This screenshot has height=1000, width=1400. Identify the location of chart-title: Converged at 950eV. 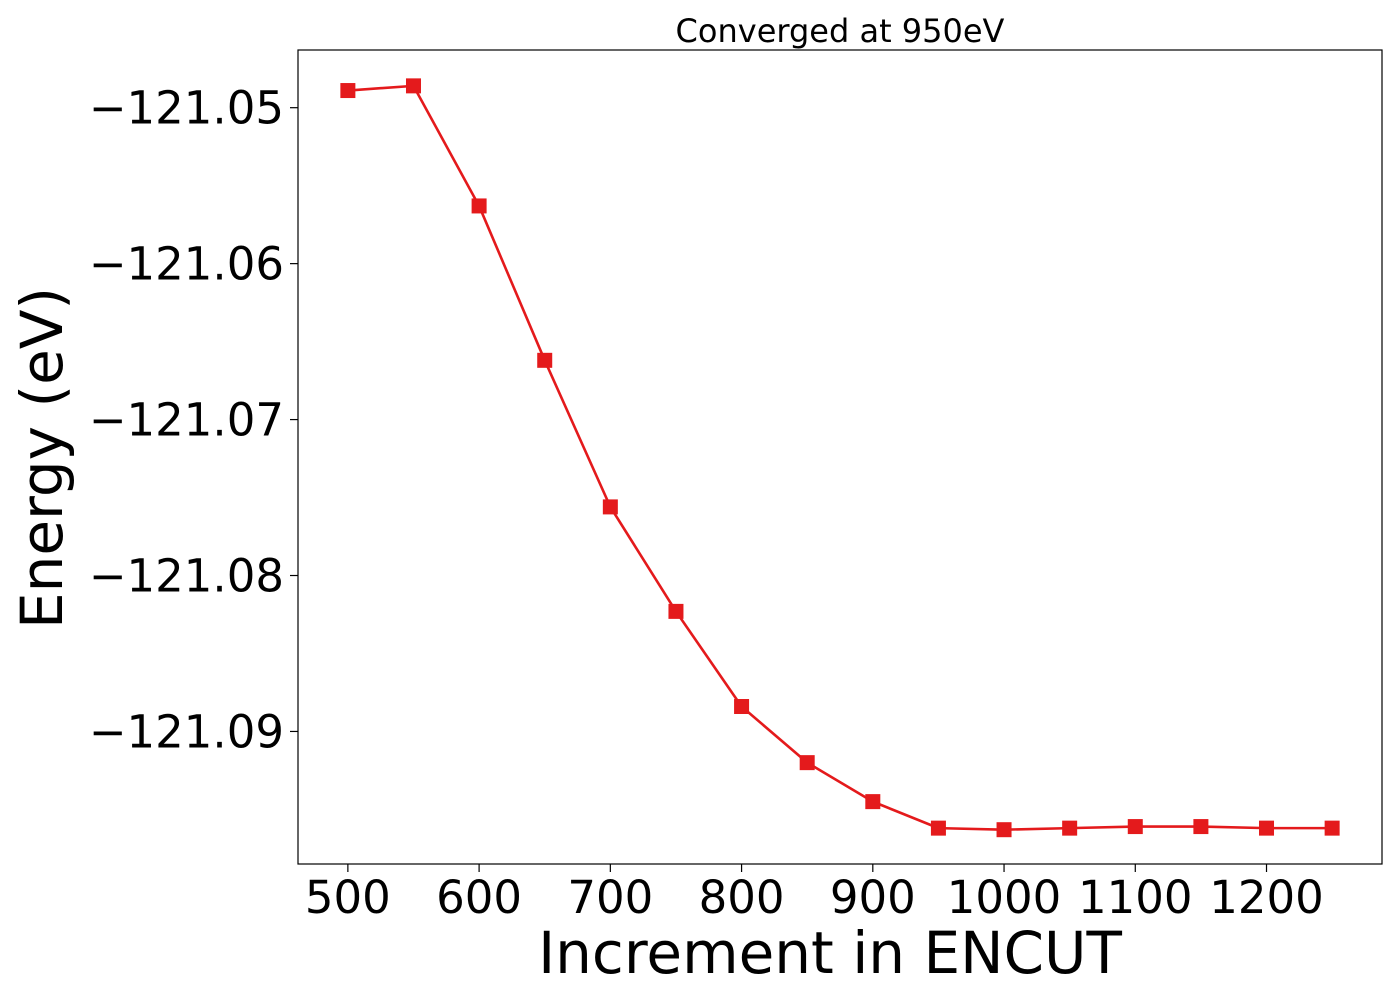
(840, 31).